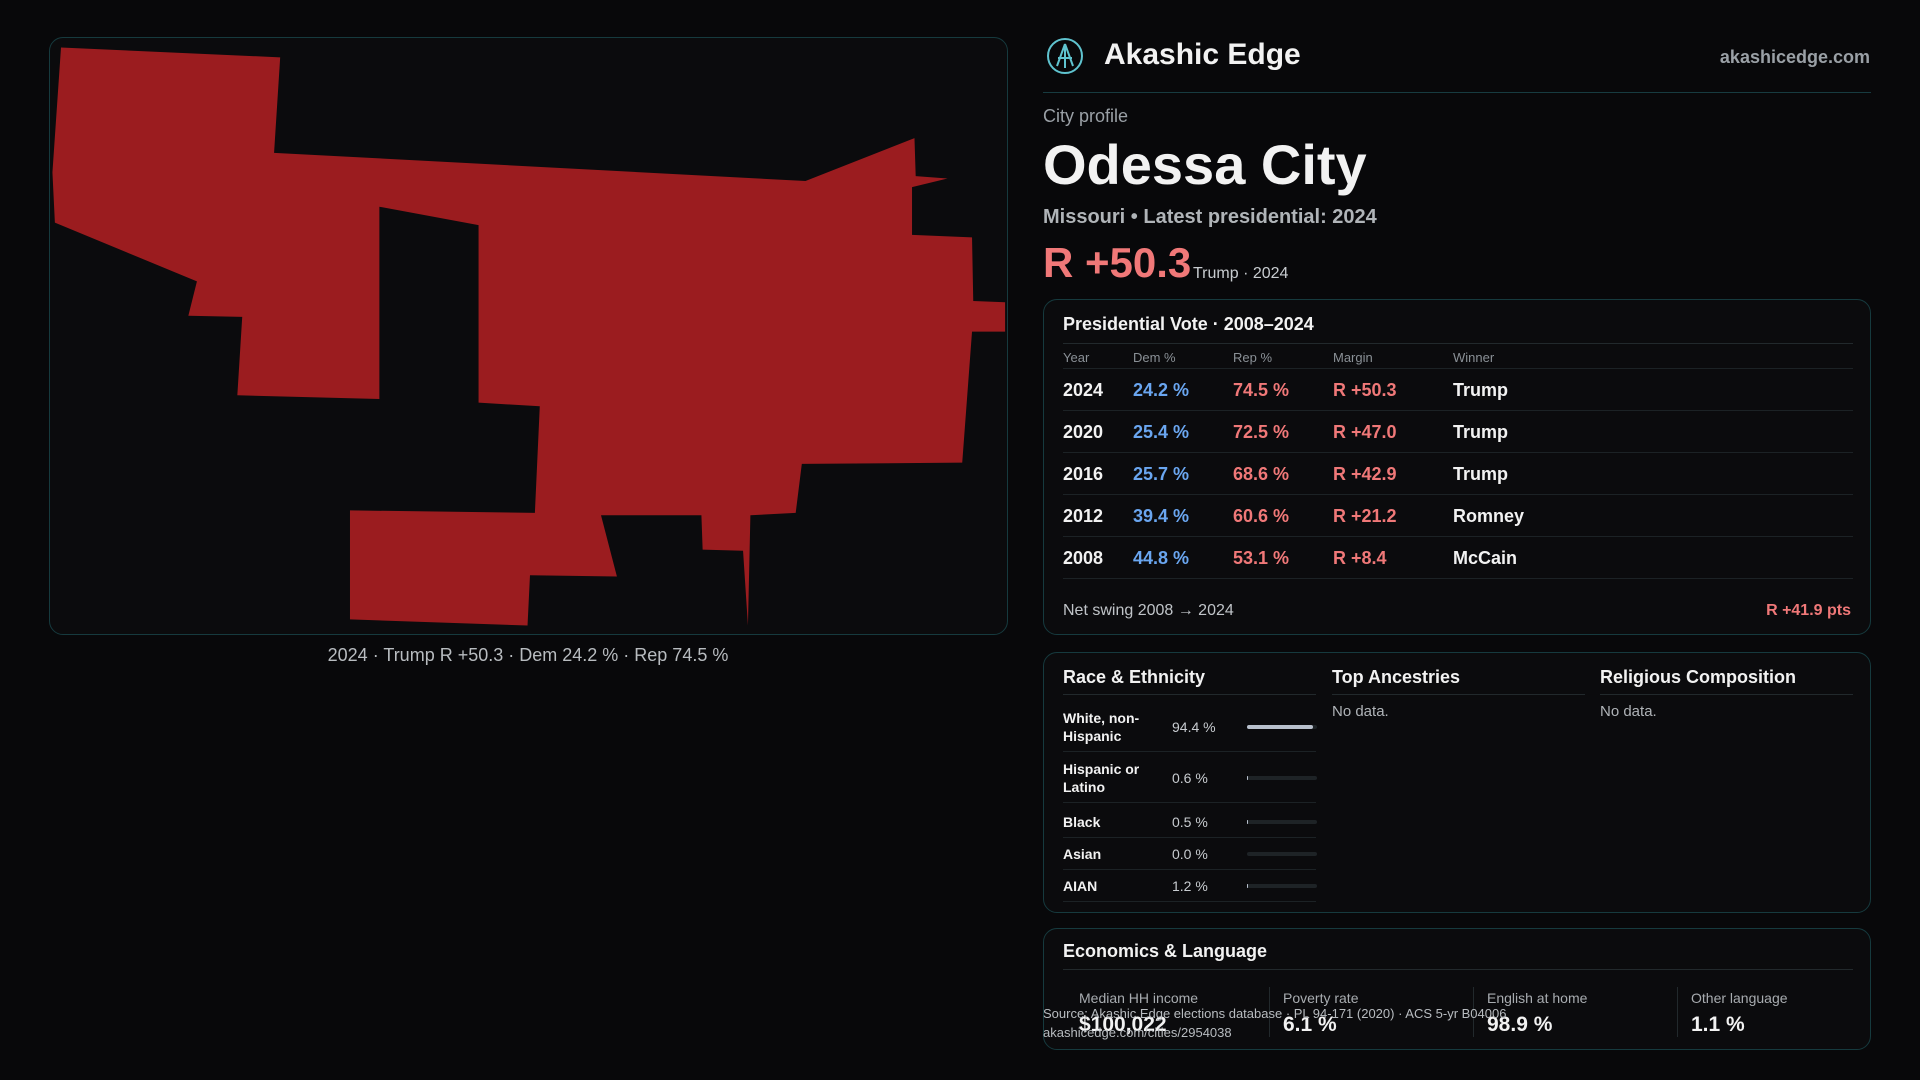 The image size is (1920, 1080). I want to click on race-label: AIAN, so click(1080, 886).